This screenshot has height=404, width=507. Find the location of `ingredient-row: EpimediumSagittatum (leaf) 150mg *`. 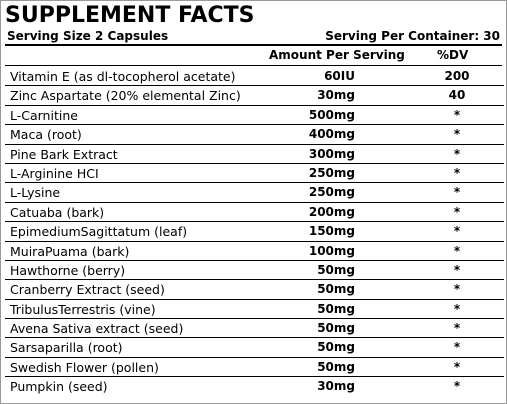

ingredient-row: EpimediumSagittatum (leaf) 150mg * is located at coordinates (254, 232).